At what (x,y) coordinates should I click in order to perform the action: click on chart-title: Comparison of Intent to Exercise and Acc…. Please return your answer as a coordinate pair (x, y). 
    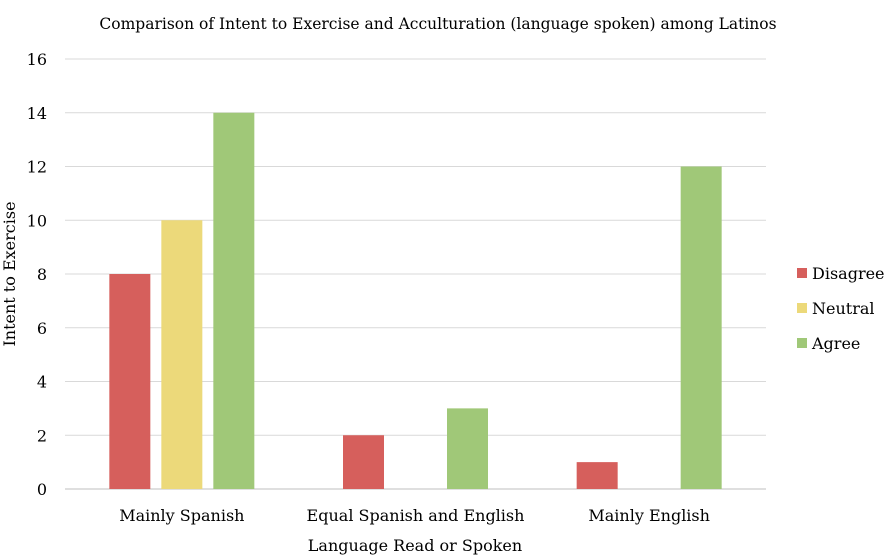
    Looking at the image, I should click on (437, 24).